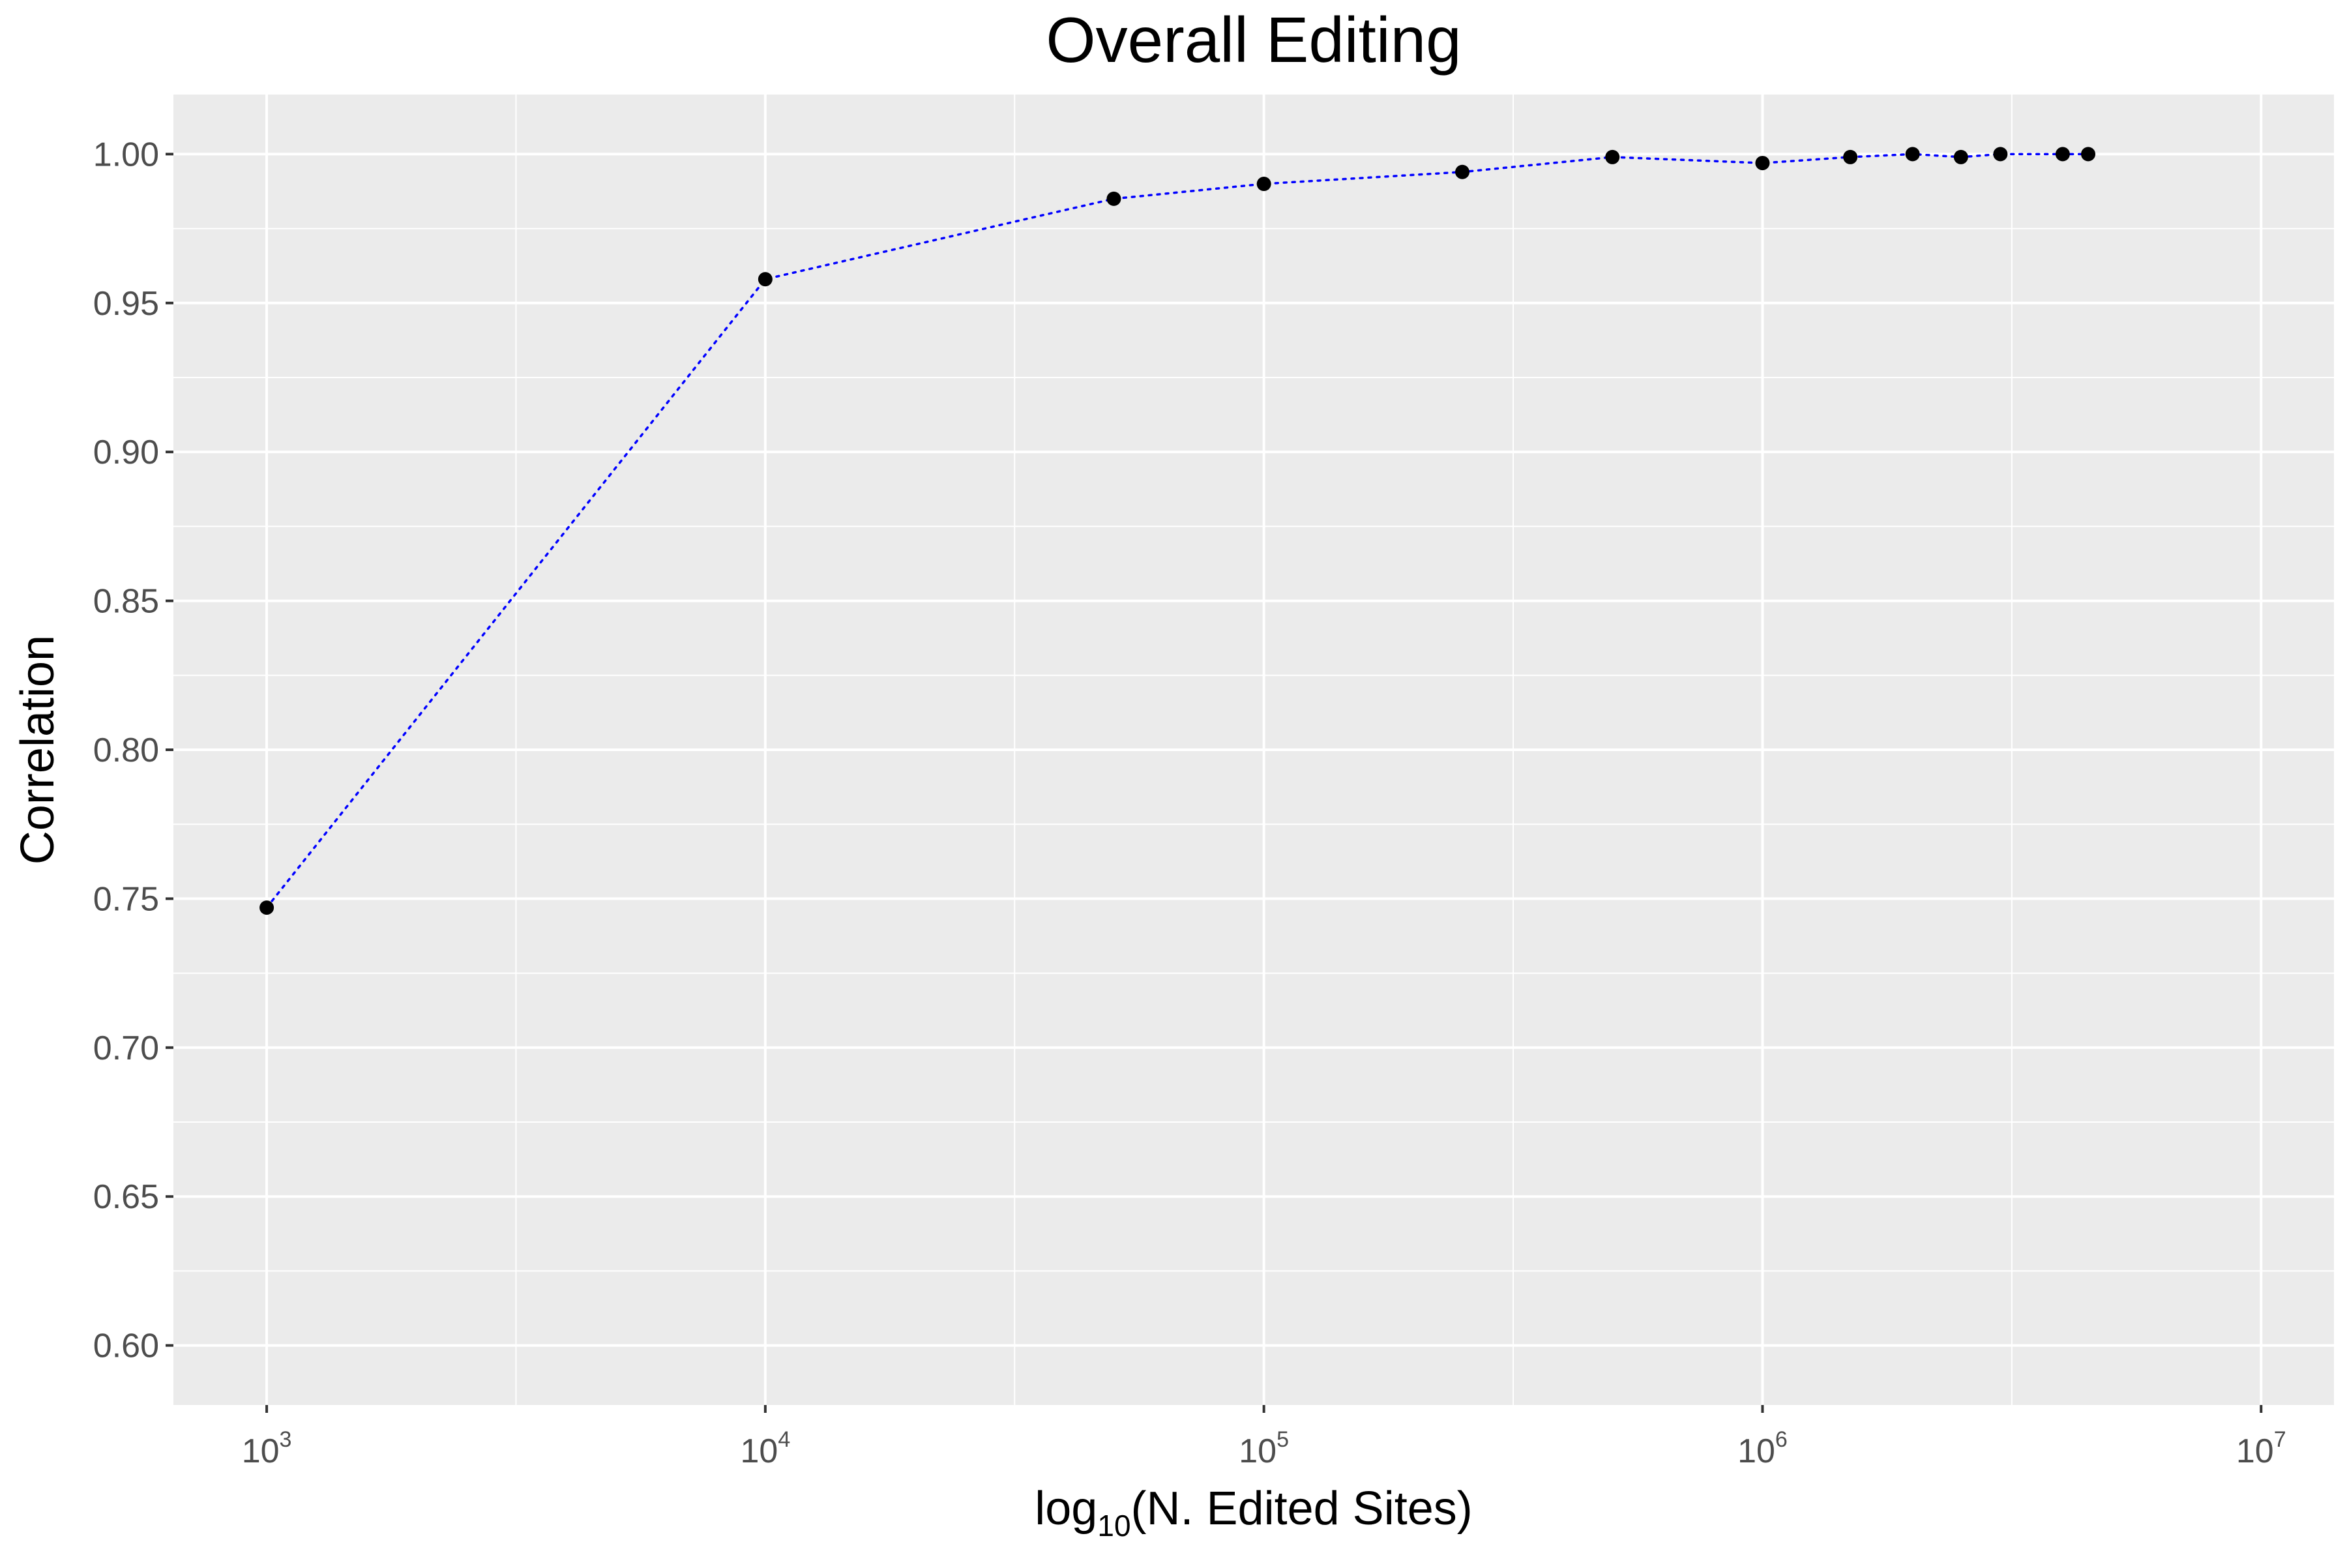 Image resolution: width=2347 pixels, height=1568 pixels. I want to click on y-tick-label: 0.75, so click(126, 899).